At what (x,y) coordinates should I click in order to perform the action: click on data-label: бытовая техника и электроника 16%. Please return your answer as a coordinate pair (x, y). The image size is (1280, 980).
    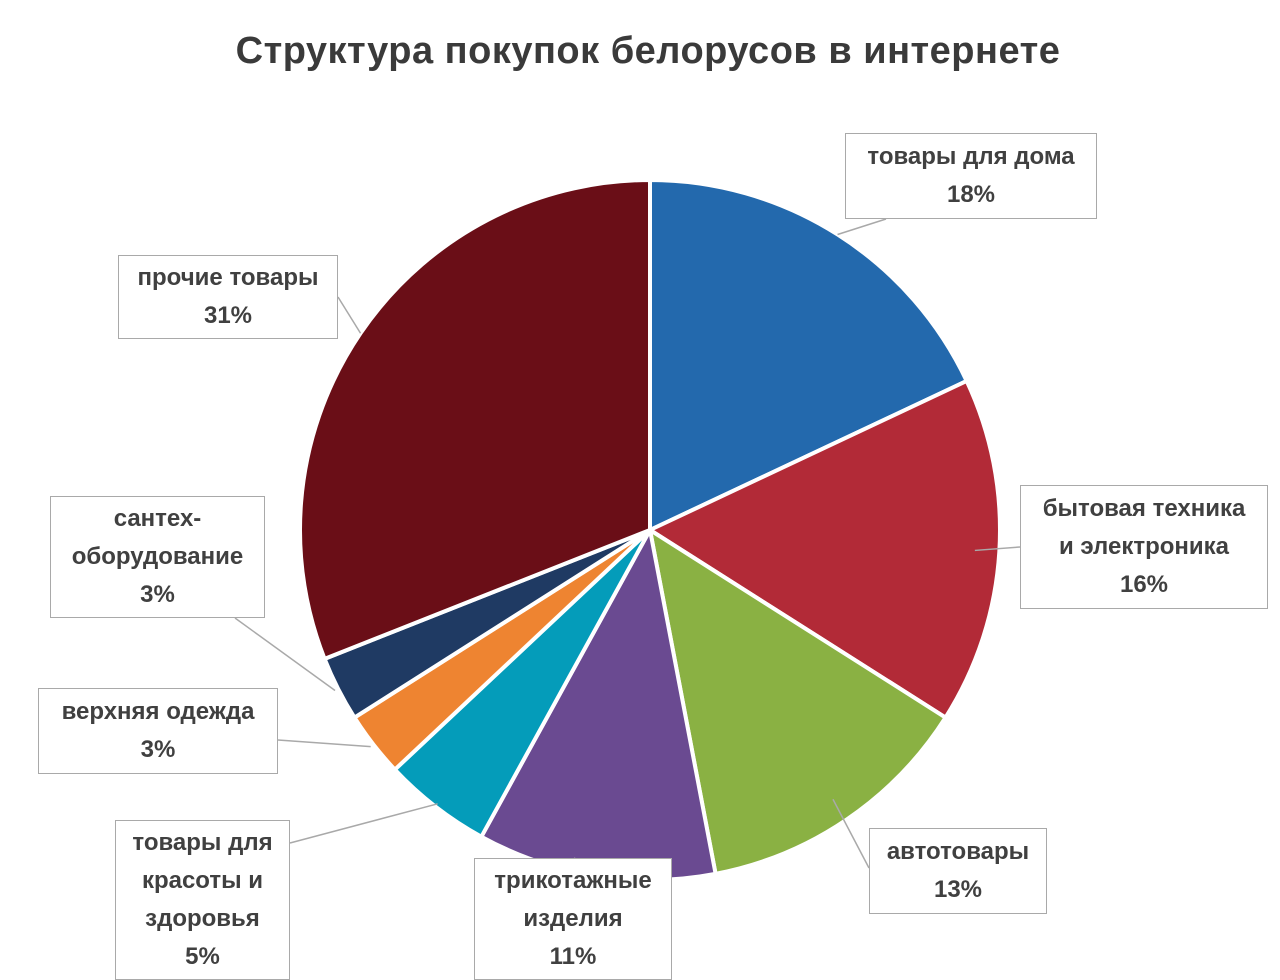
    Looking at the image, I should click on (1144, 547).